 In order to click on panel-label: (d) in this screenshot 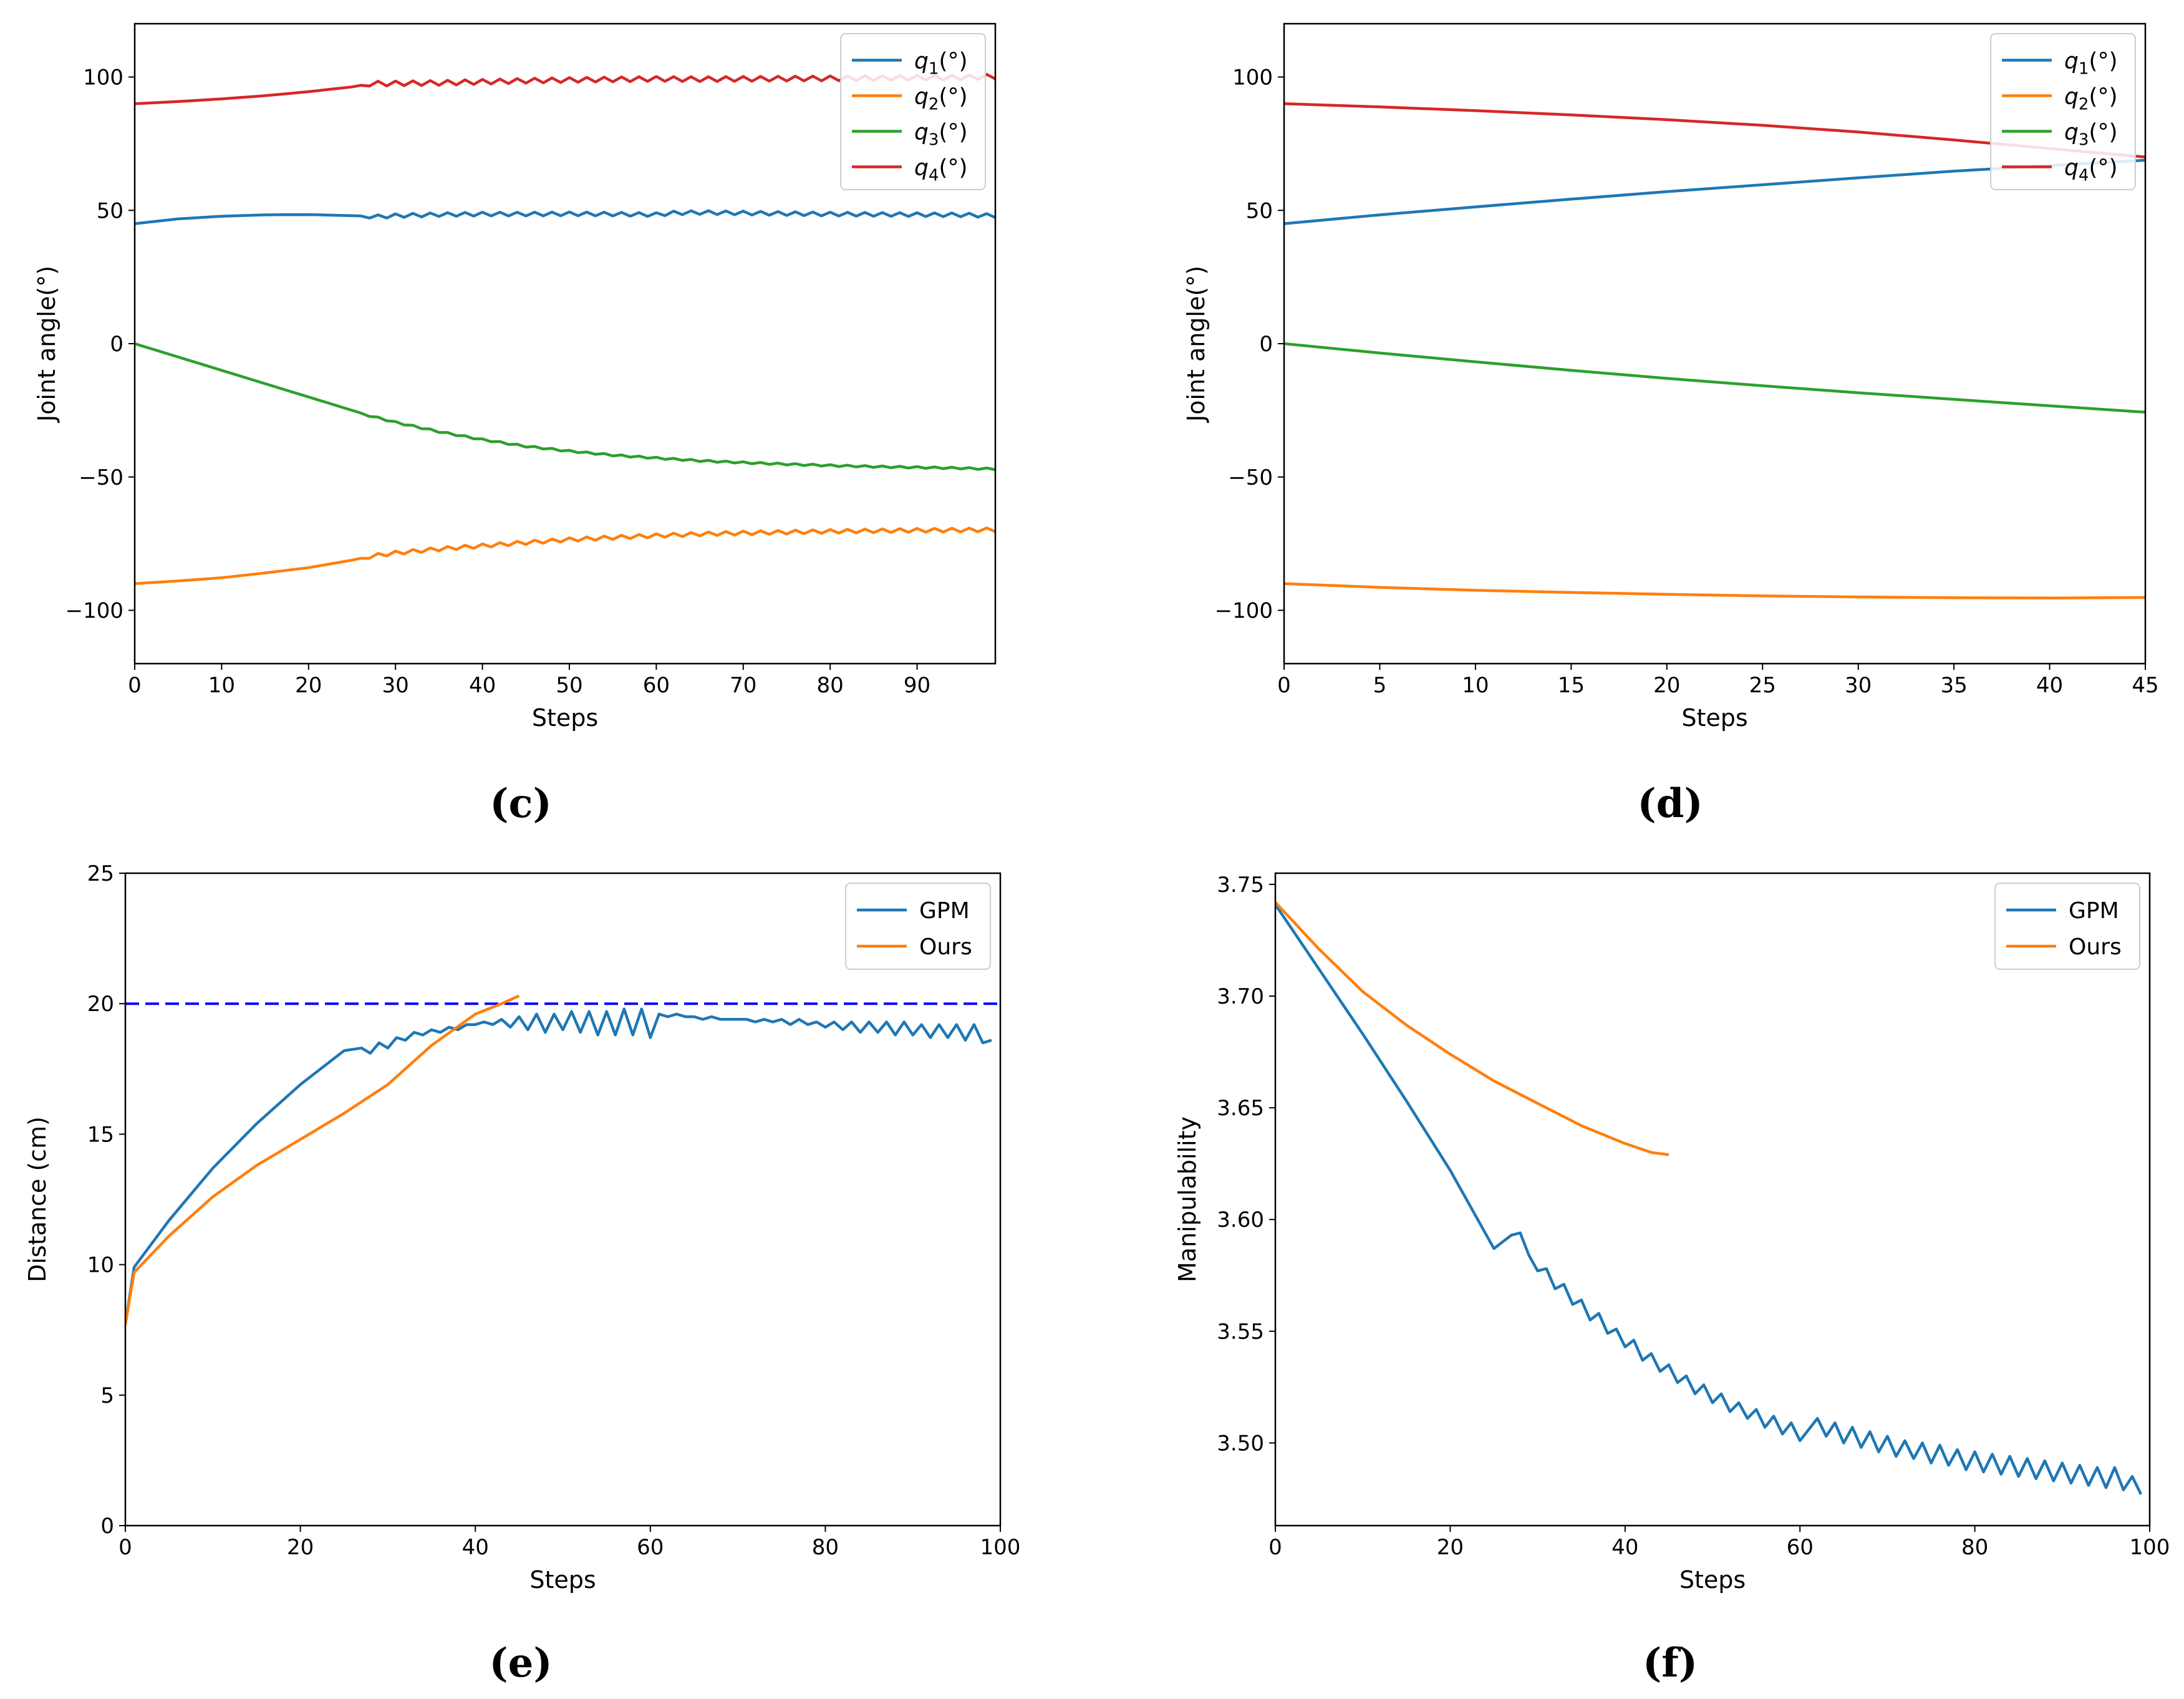, I will do `click(1670, 803)`.